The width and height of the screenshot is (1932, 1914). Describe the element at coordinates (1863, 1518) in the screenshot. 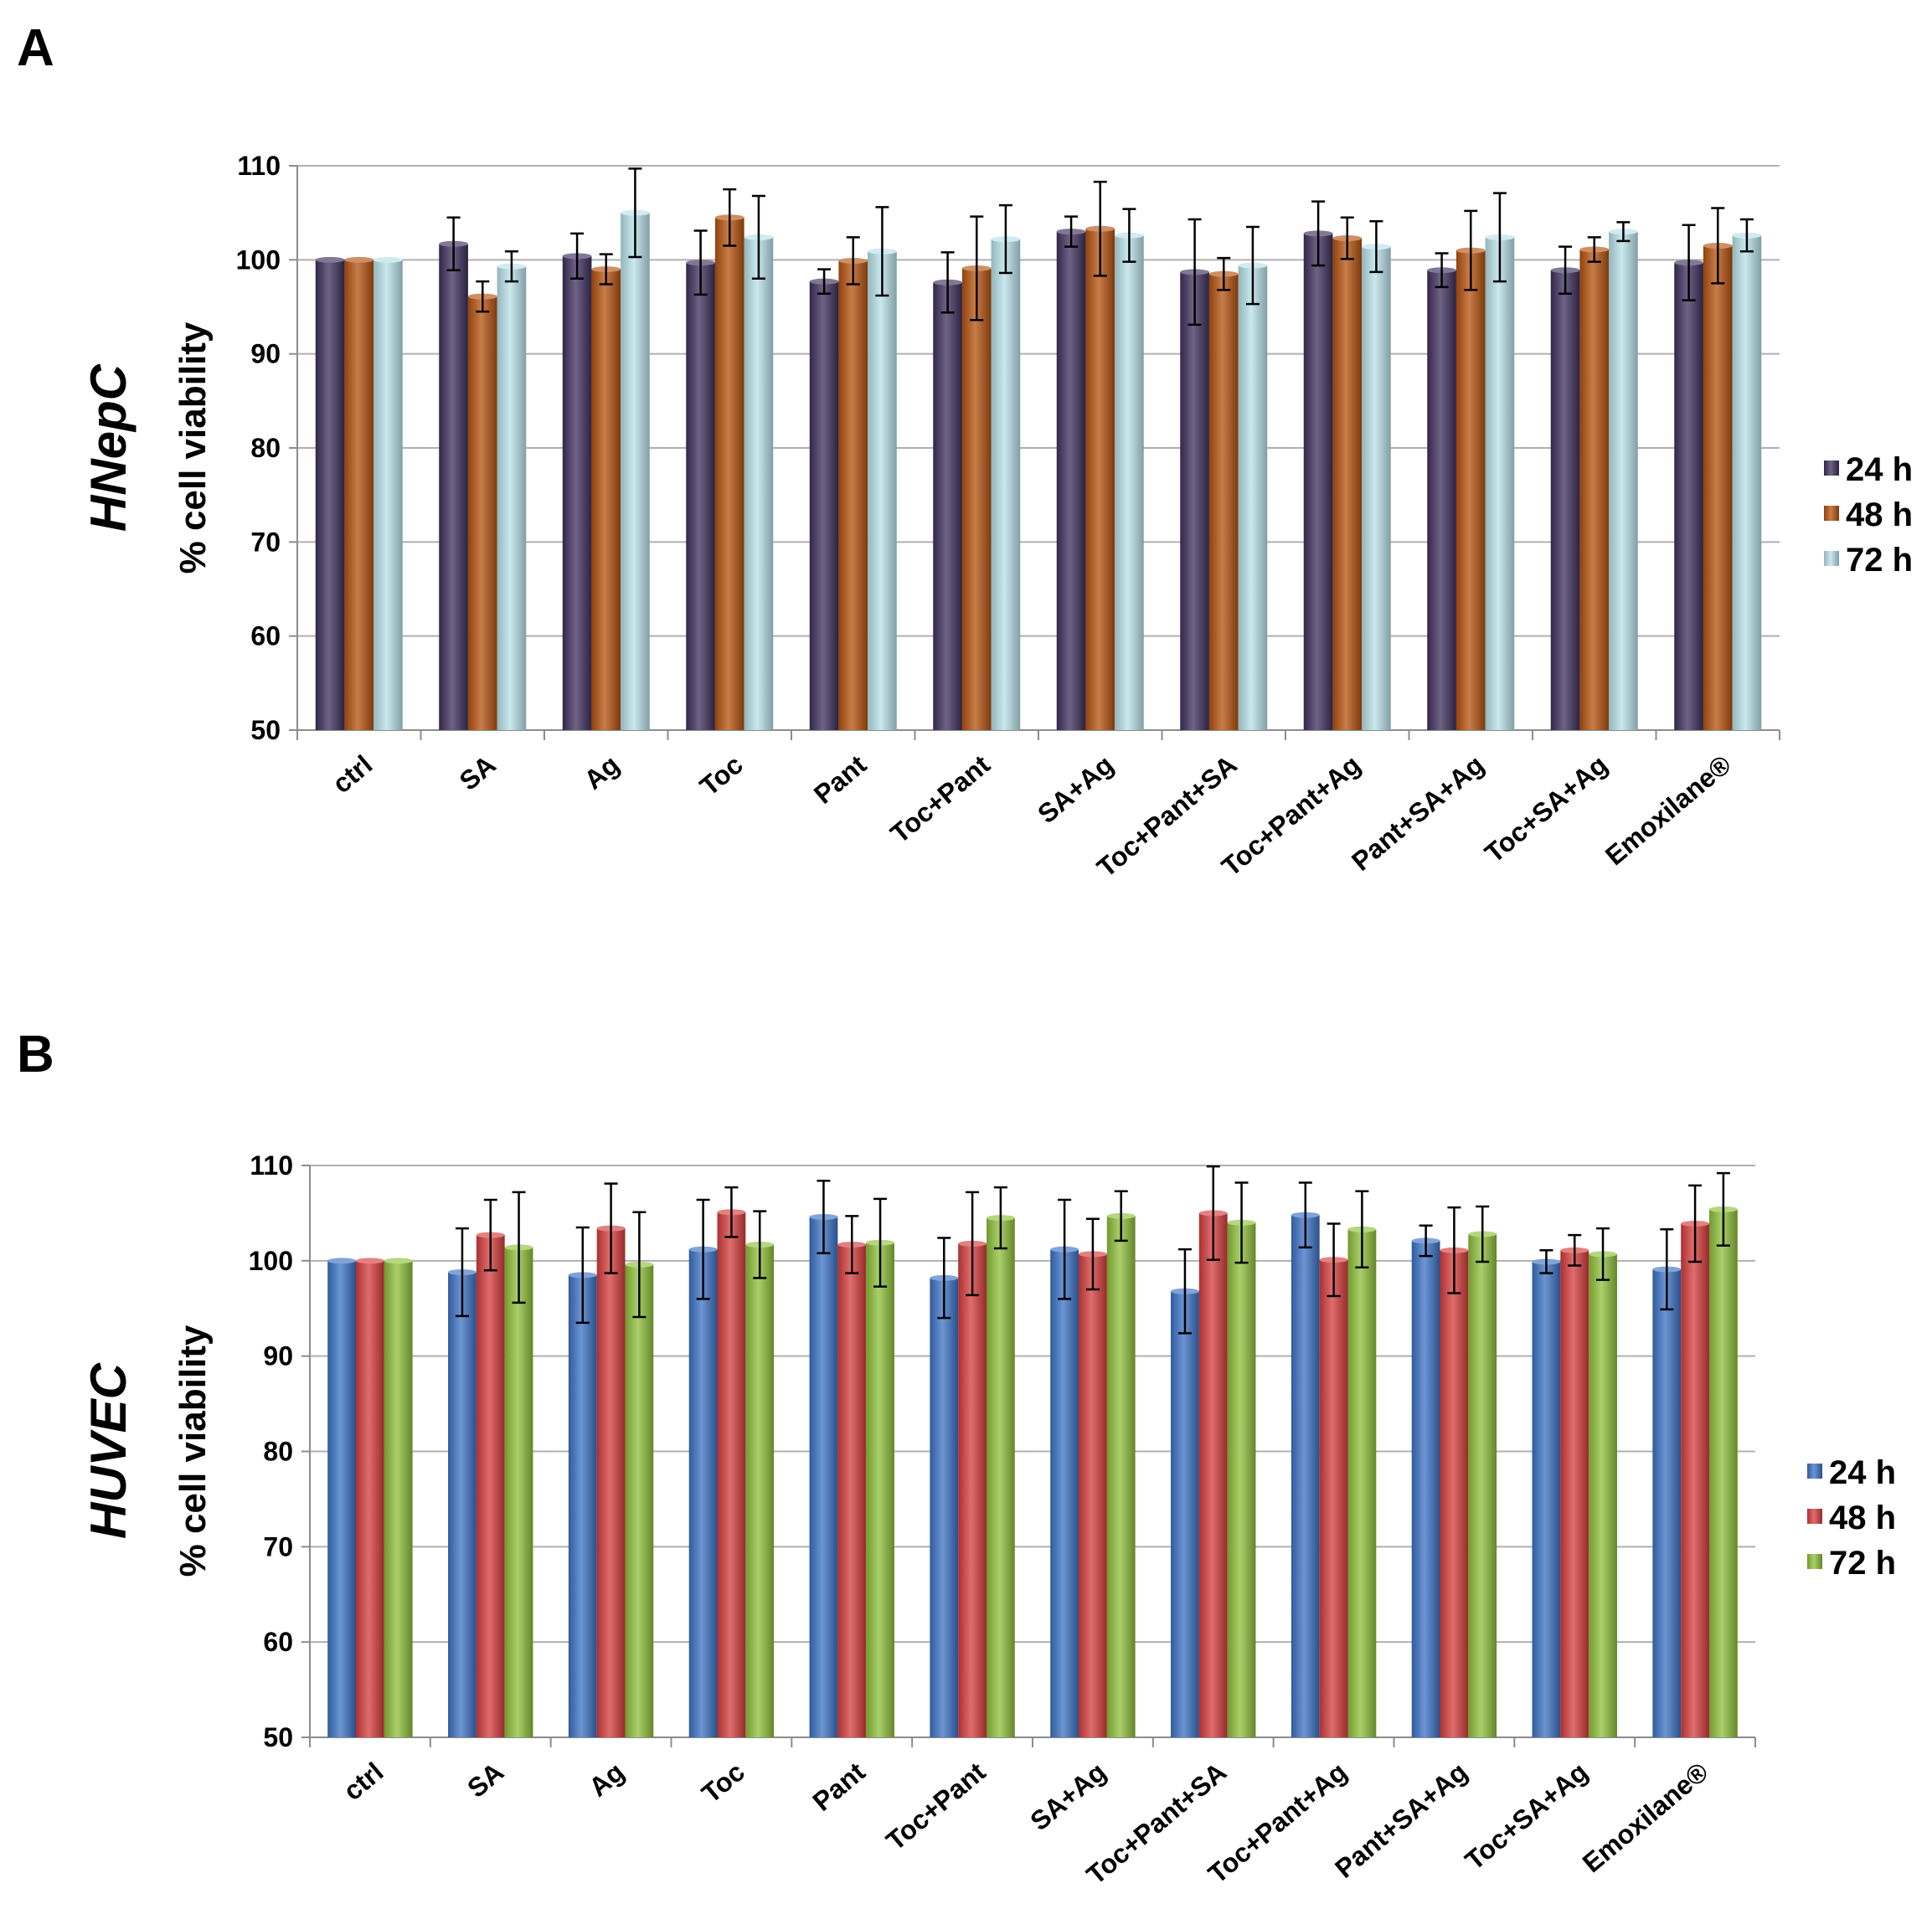

I see `legend-label: 48 h` at that location.